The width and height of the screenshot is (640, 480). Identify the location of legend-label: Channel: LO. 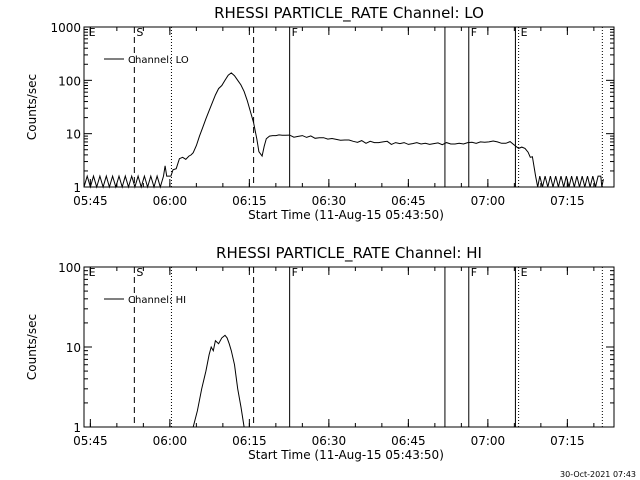
(158, 60).